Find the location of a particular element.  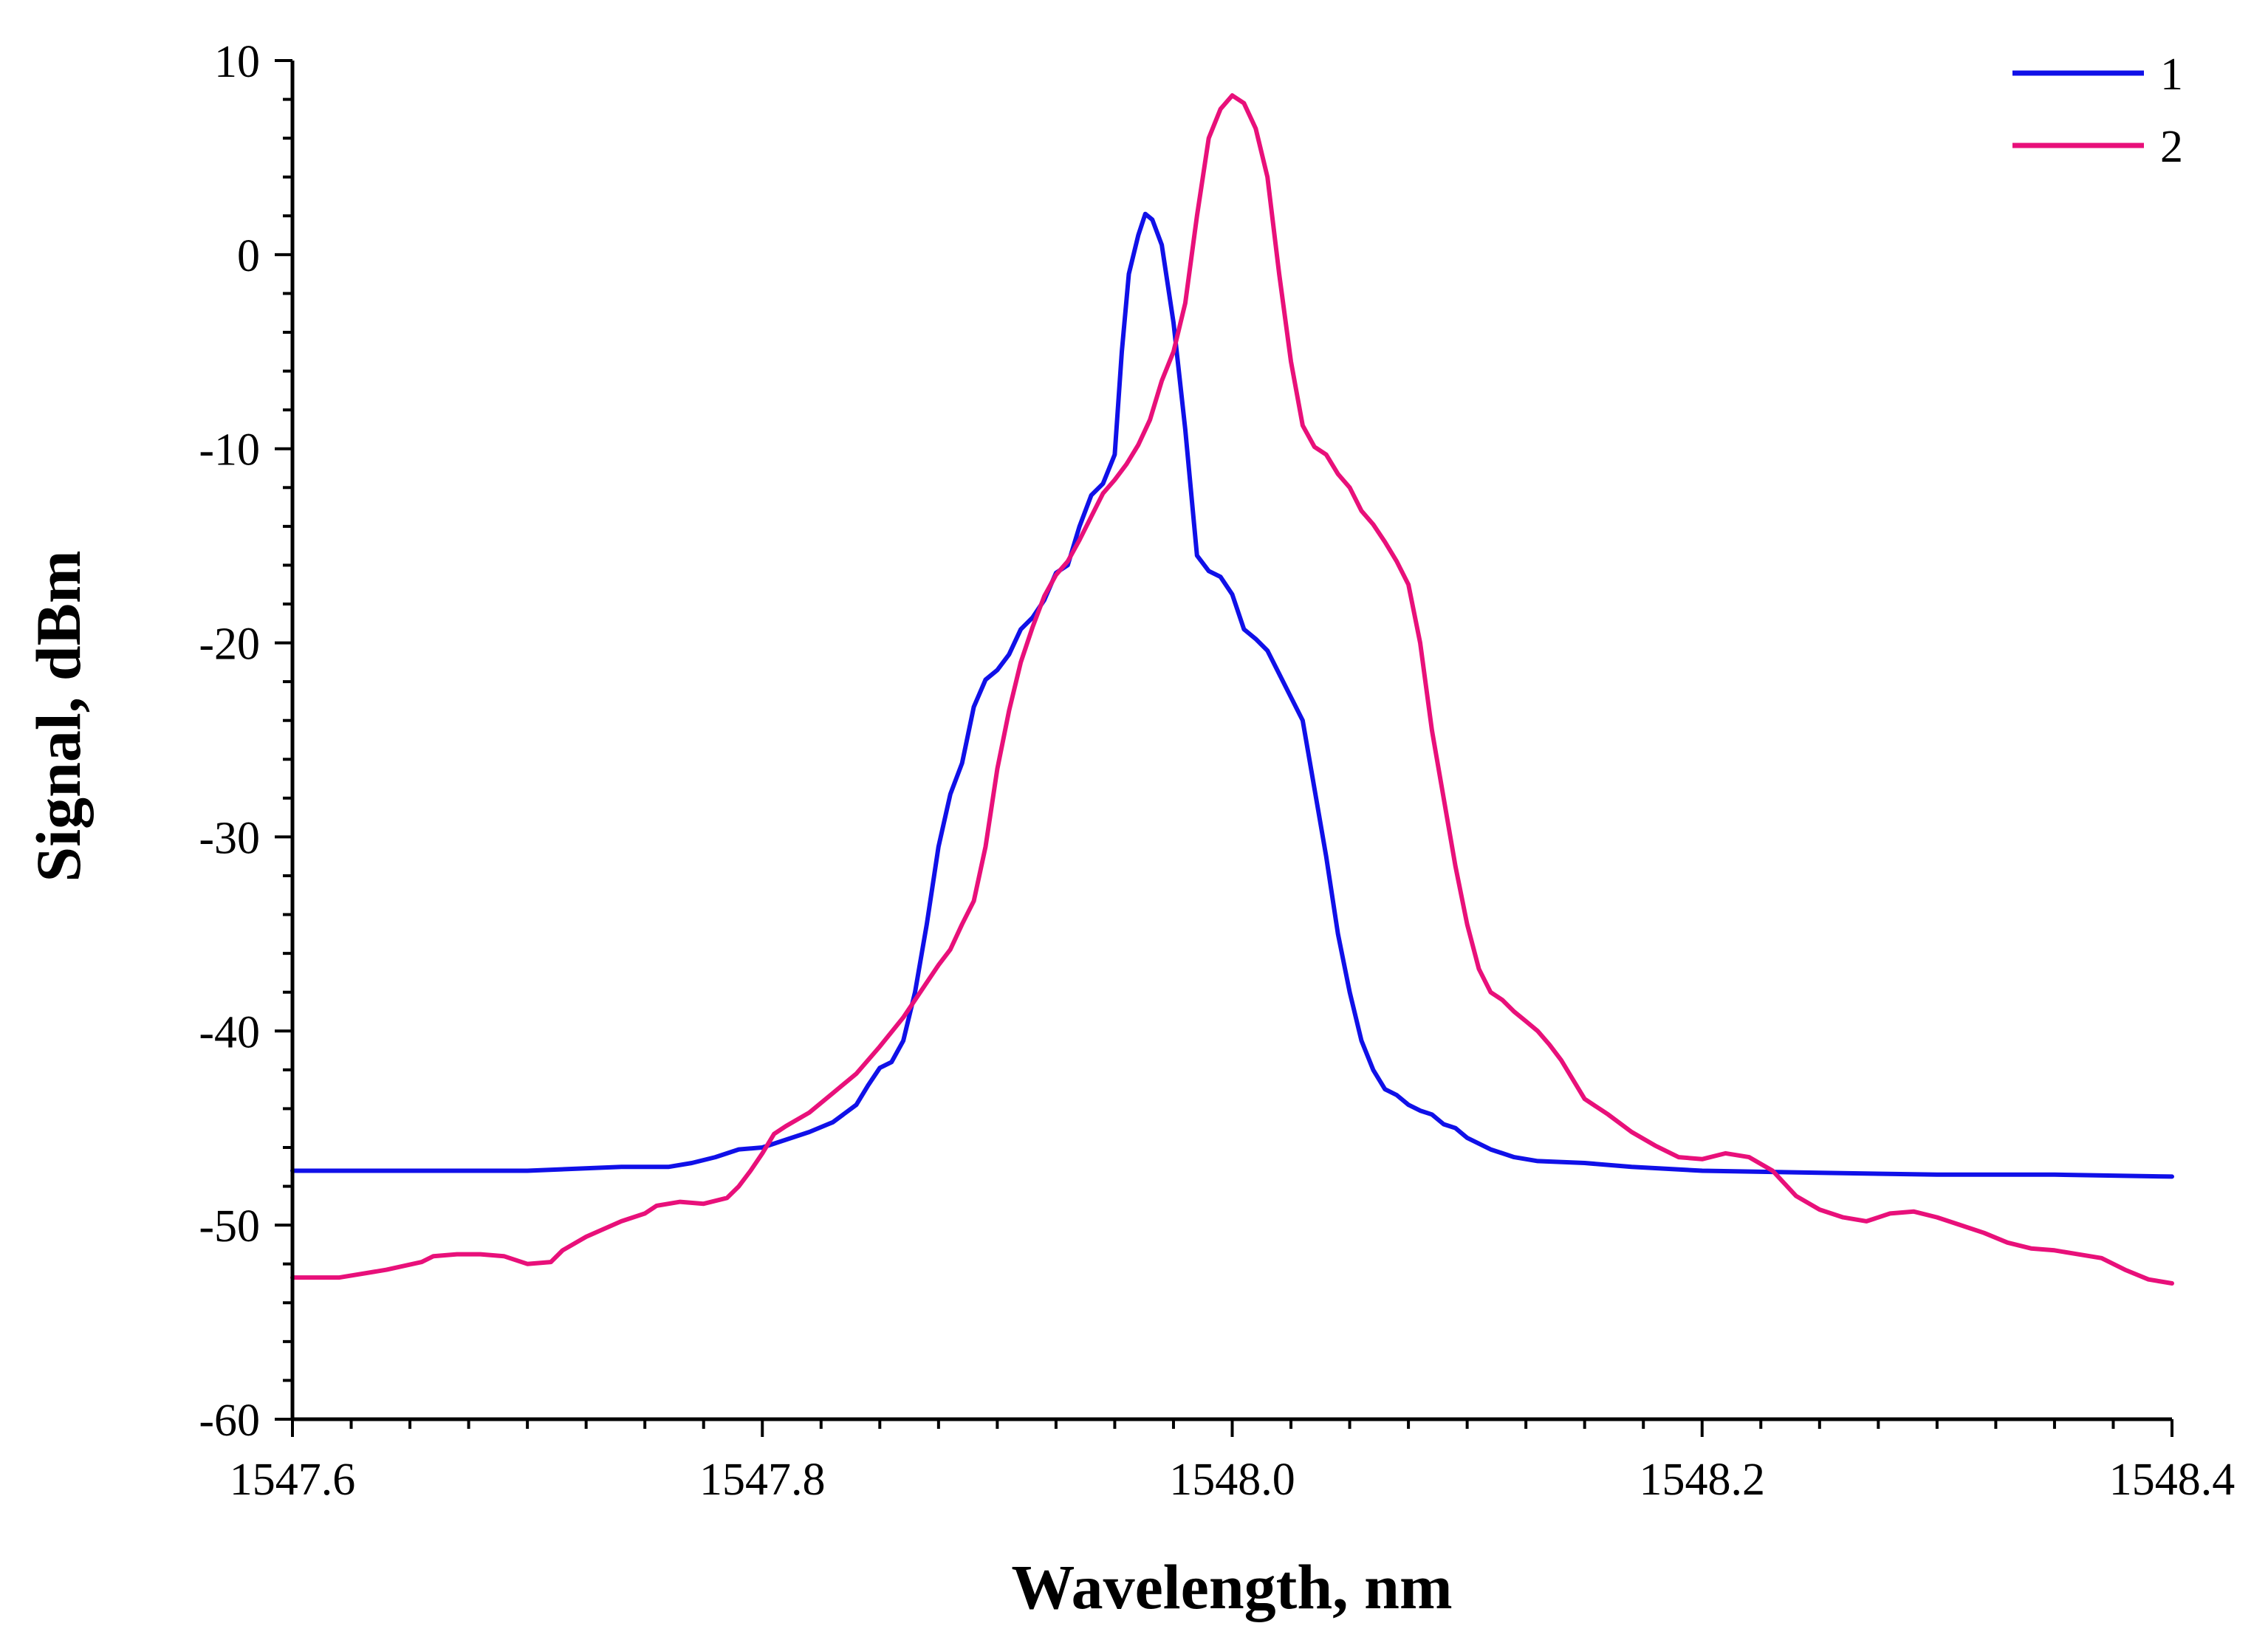

legend-label-2: 2 is located at coordinates (2172, 147).